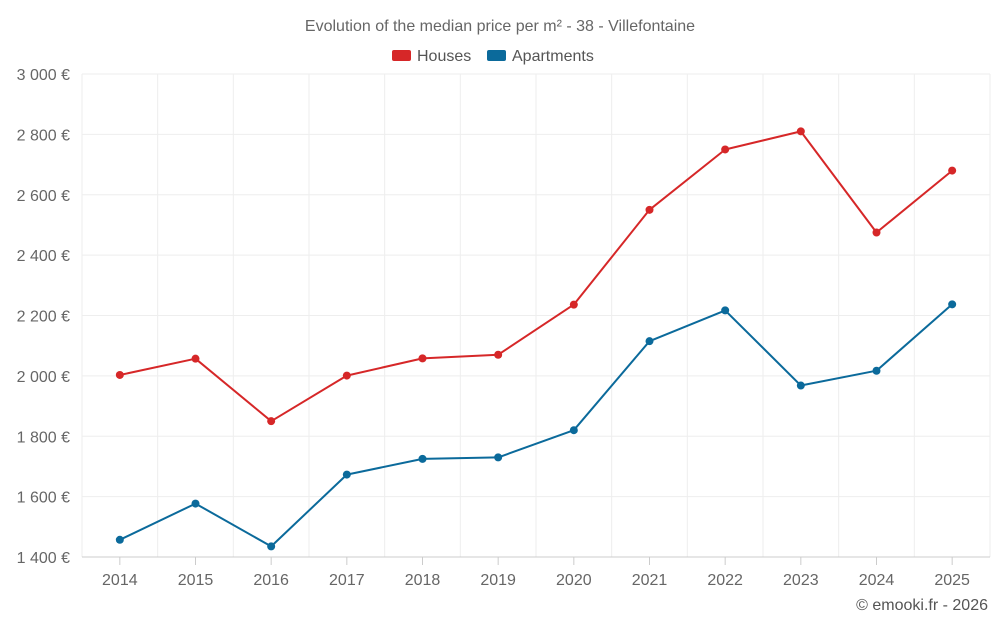  I want to click on x-tick-label: 2024, so click(877, 580).